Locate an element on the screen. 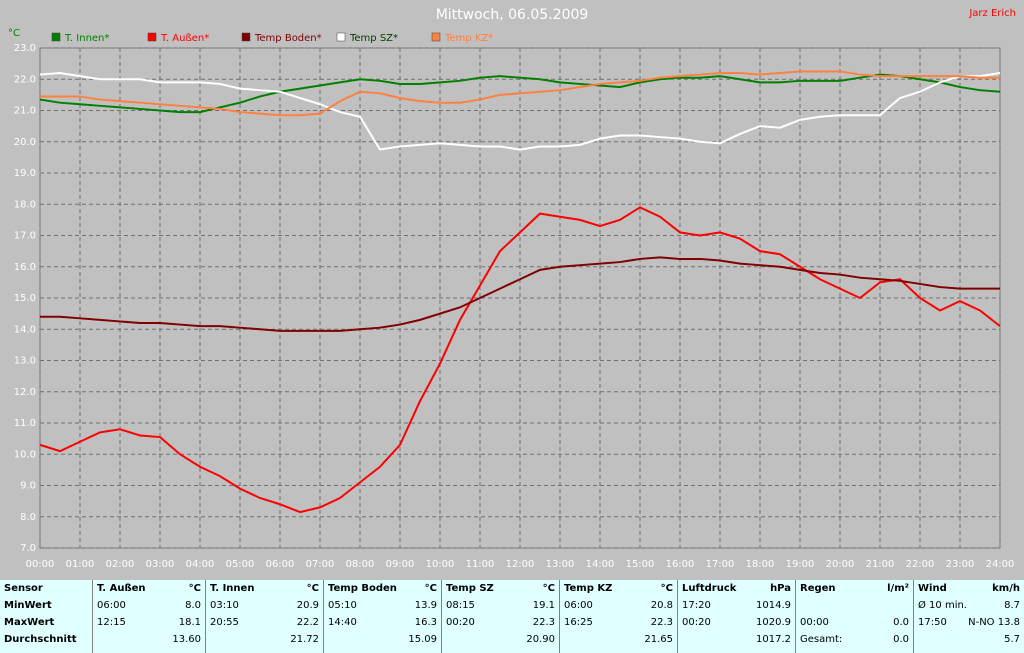 Image resolution: width=1024 pixels, height=653 pixels. y-tick-label: 10.0 is located at coordinates (25, 454).